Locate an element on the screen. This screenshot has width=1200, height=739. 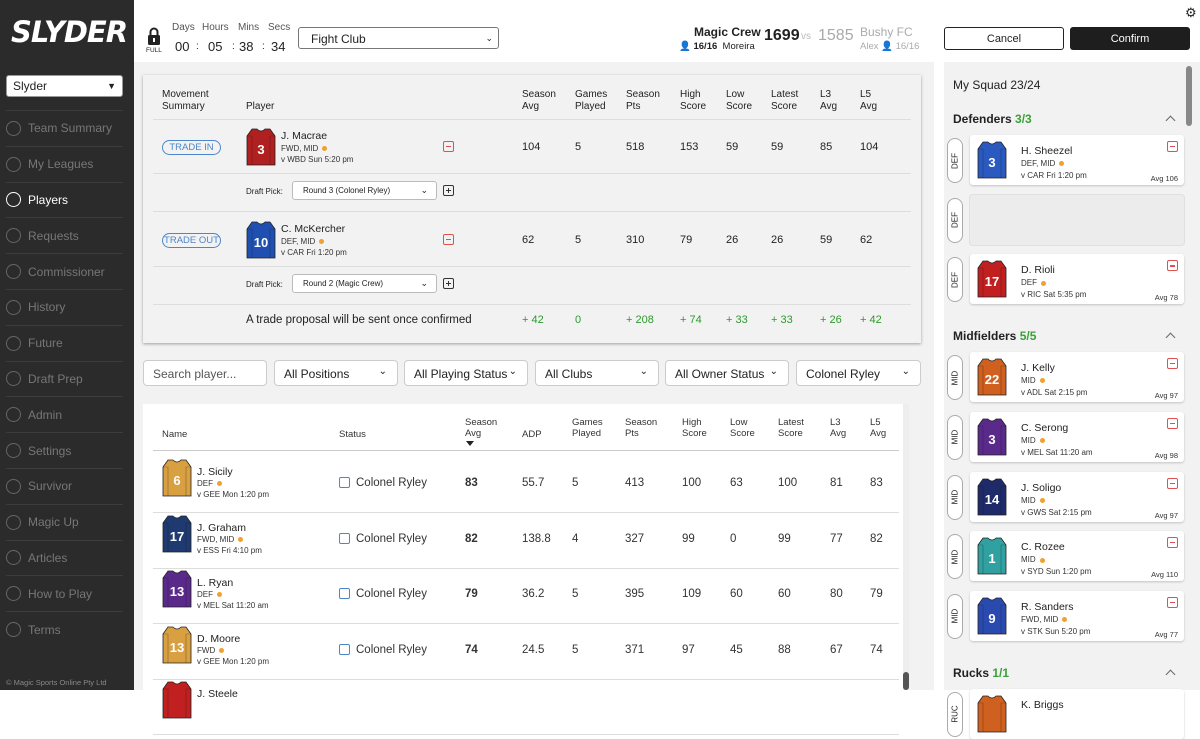
jersey-icon: 14 is located at coordinates (992, 496).